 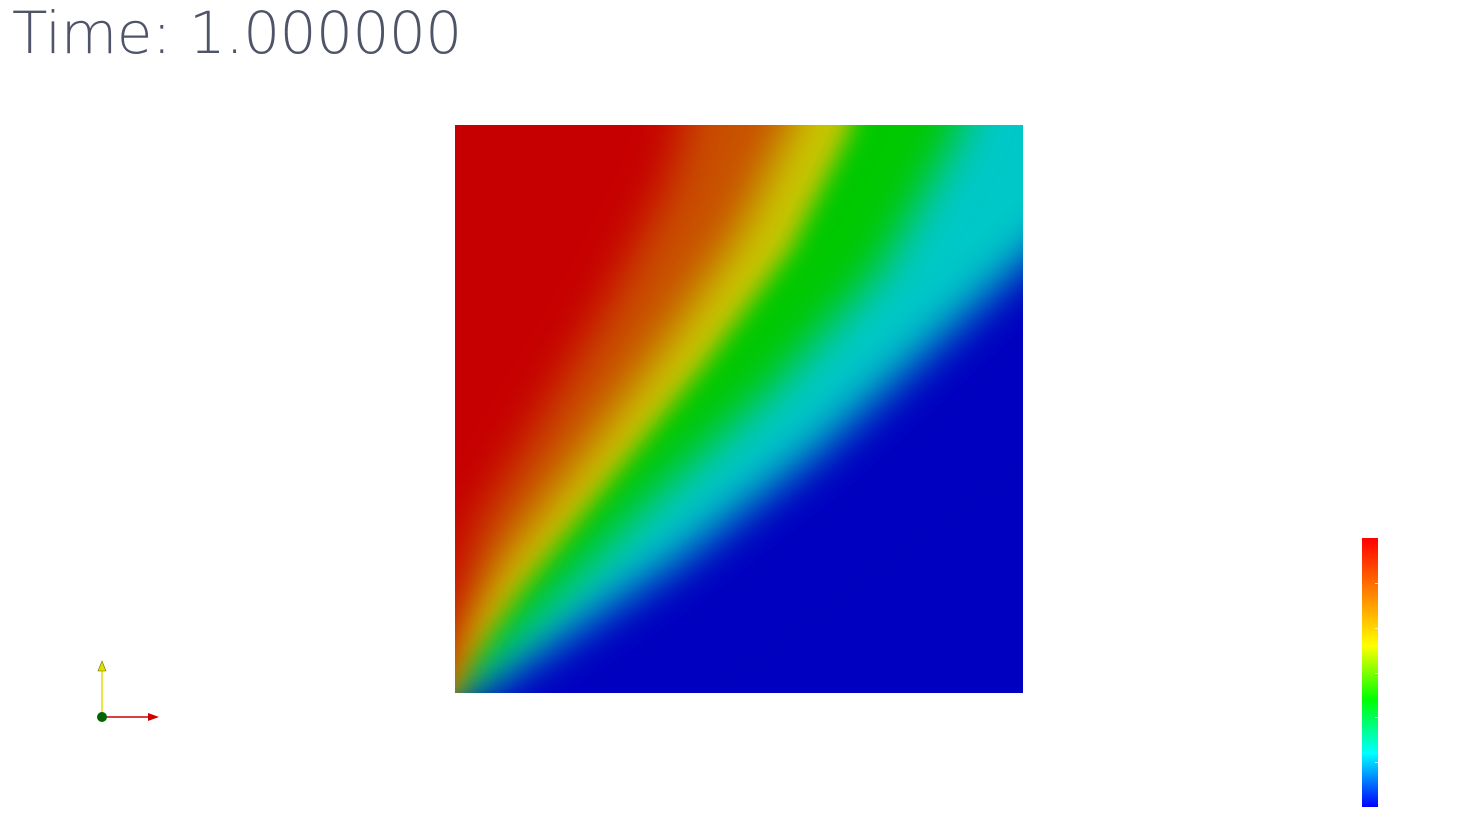 What do you see at coordinates (102, 717) in the screenshot?
I see `z-axis-dot-icon` at bounding box center [102, 717].